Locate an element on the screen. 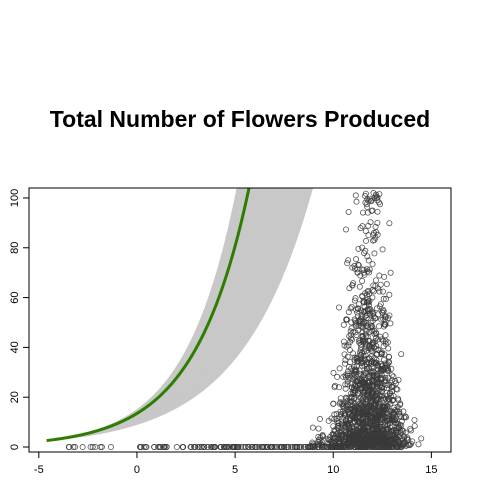 The height and width of the screenshot is (480, 480). y-tick-label: 20 is located at coordinates (15, 397).